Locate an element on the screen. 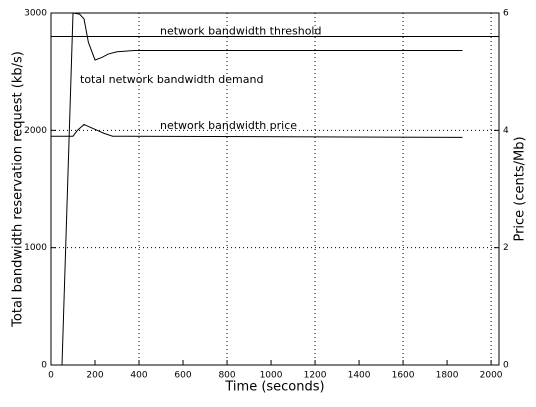 Image resolution: width=536 pixels, height=407 pixels. x-tick-label: 1400 is located at coordinates (359, 376).